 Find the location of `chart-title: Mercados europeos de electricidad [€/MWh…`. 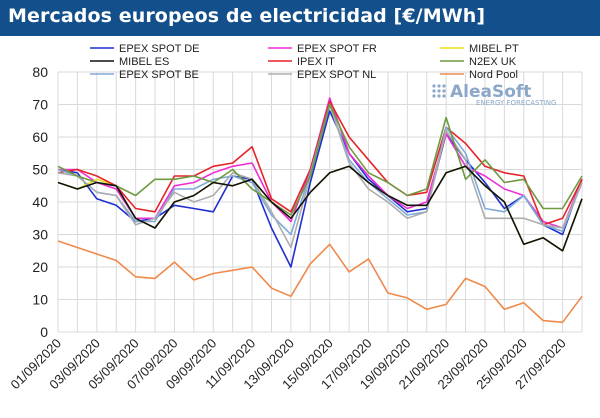

chart-title: Mercados europeos de electricidad [€/MWh… is located at coordinates (247, 16).